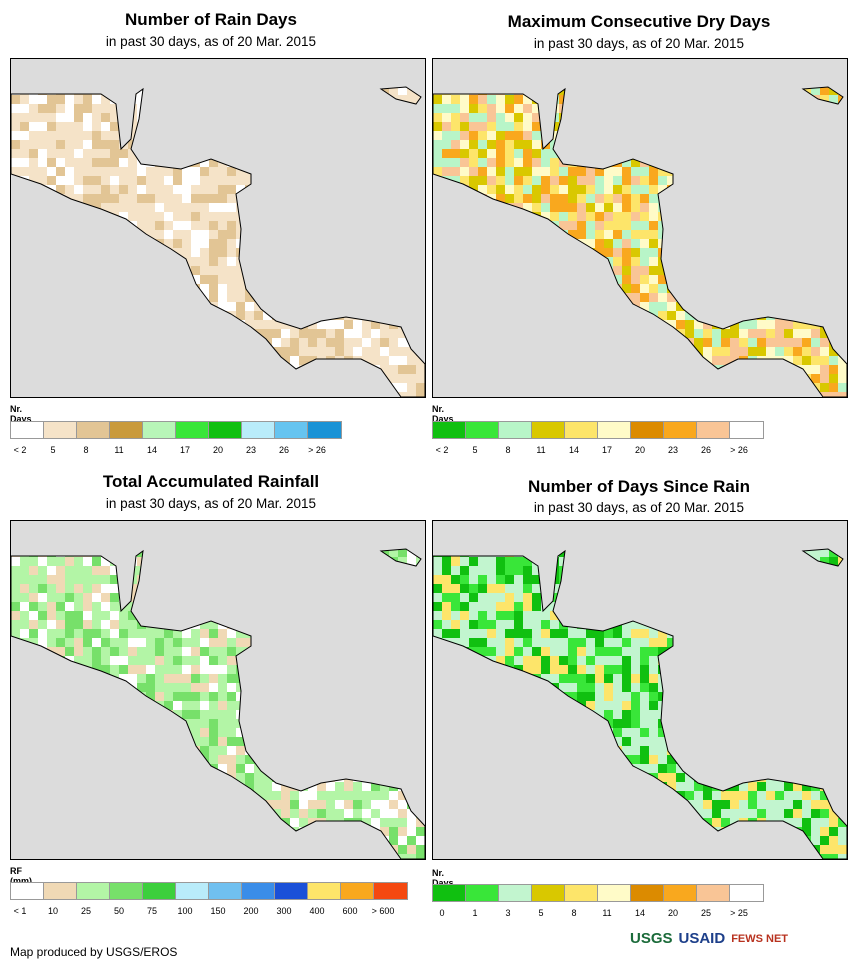 The width and height of the screenshot is (854, 970). What do you see at coordinates (119, 911) in the screenshot?
I see `legend-label: 50` at bounding box center [119, 911].